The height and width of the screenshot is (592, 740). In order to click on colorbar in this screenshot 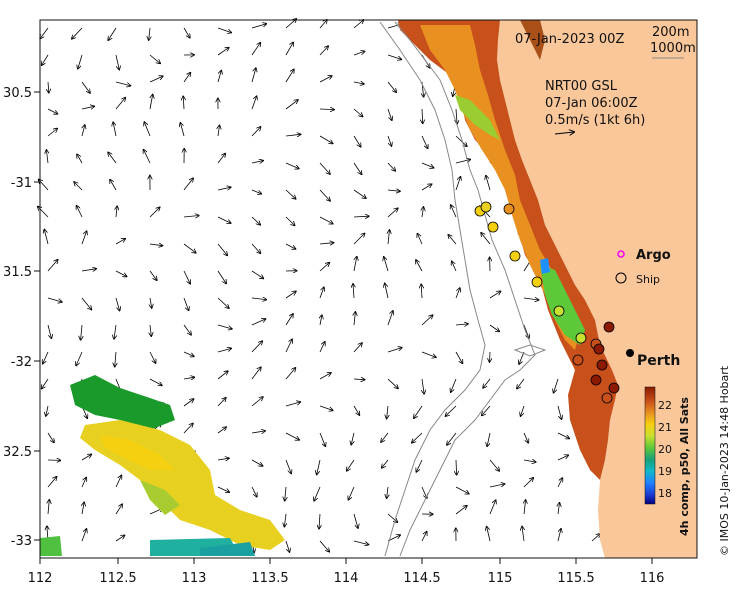, I will do `click(650, 445)`.